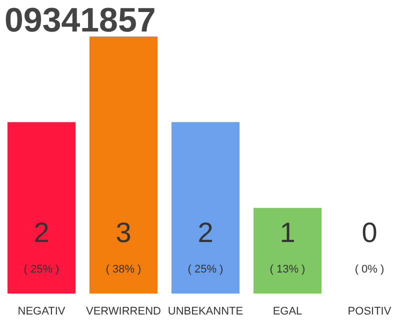 Image resolution: width=410 pixels, height=320 pixels. What do you see at coordinates (124, 270) in the screenshot?
I see `annotation: ( 38% )` at bounding box center [124, 270].